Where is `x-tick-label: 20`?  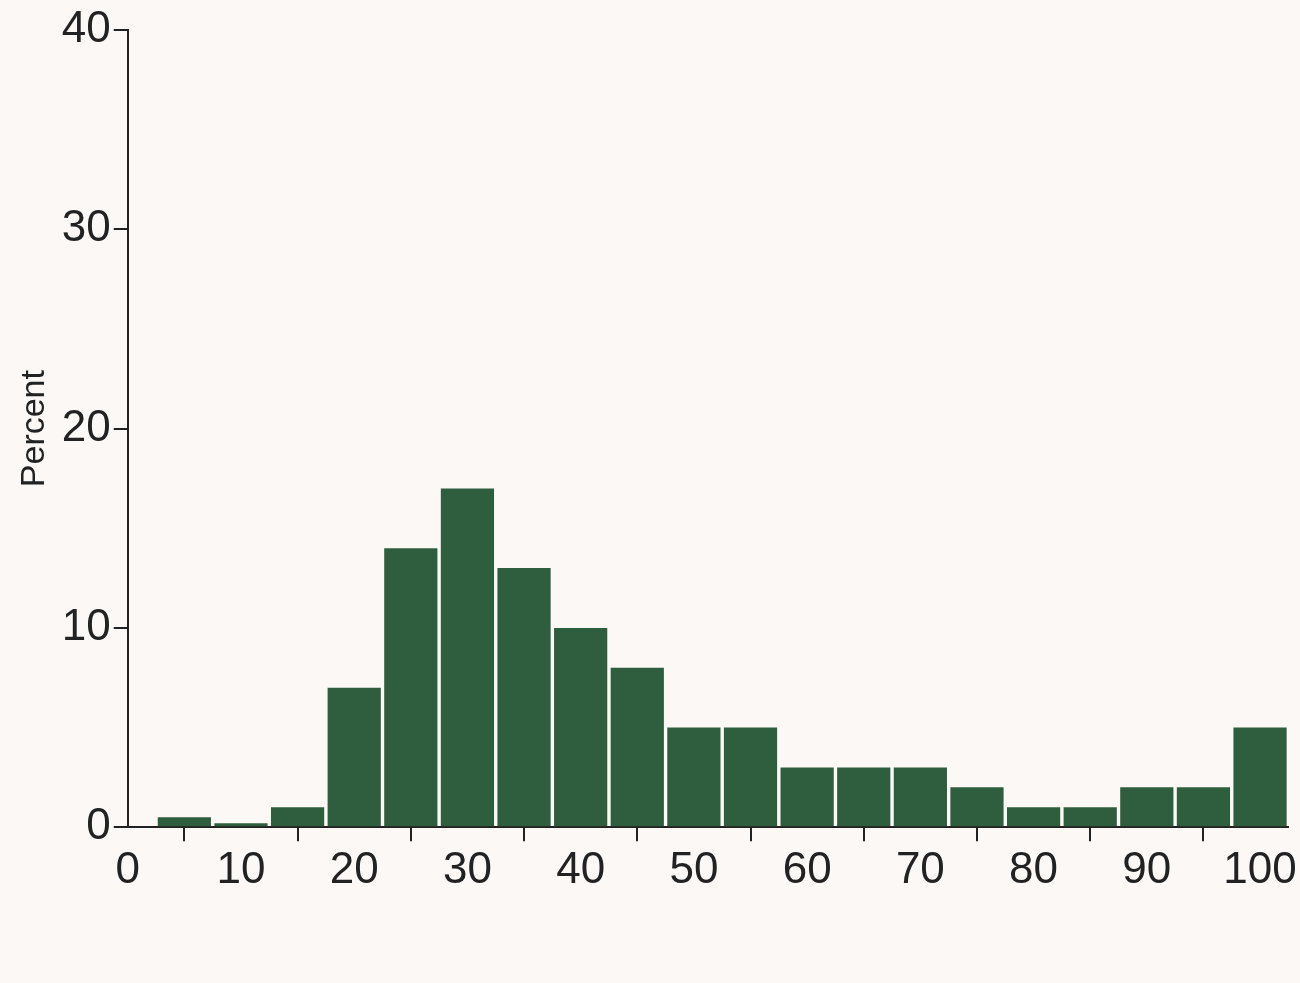 x-tick-label: 20 is located at coordinates (354, 867).